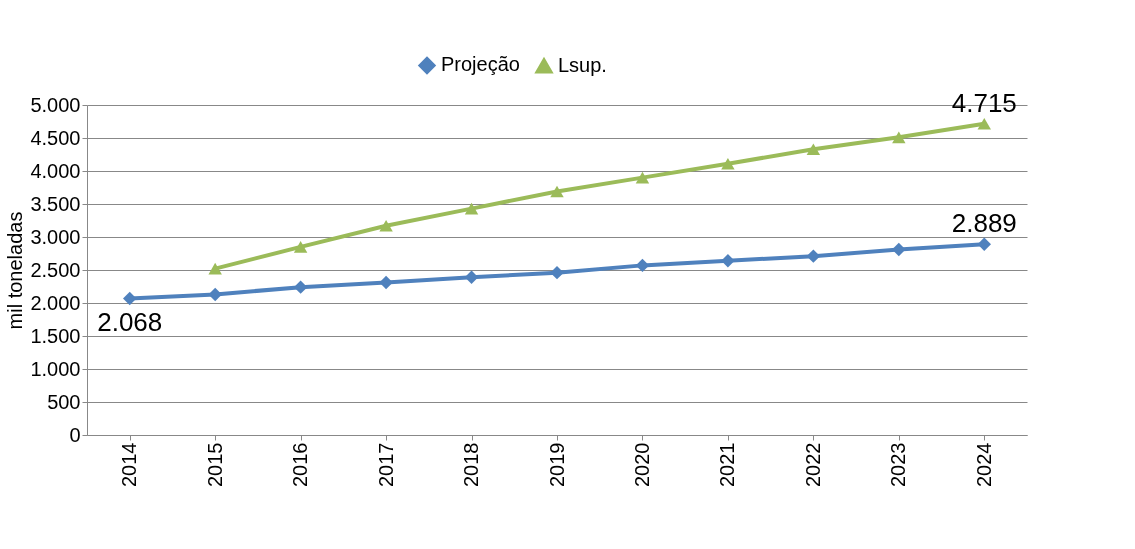 The height and width of the screenshot is (549, 1135). I want to click on legend-label: Projeção, so click(480, 64).